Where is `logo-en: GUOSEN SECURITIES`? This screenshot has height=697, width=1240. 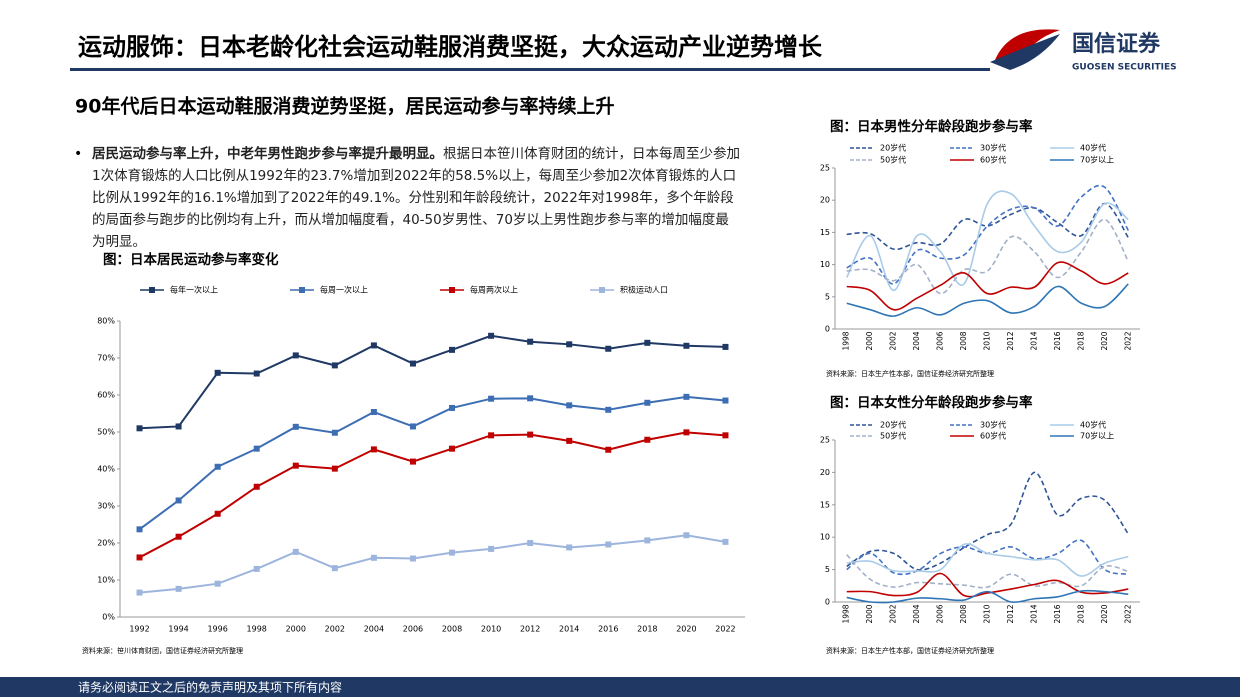 logo-en: GUOSEN SECURITIES is located at coordinates (1124, 68).